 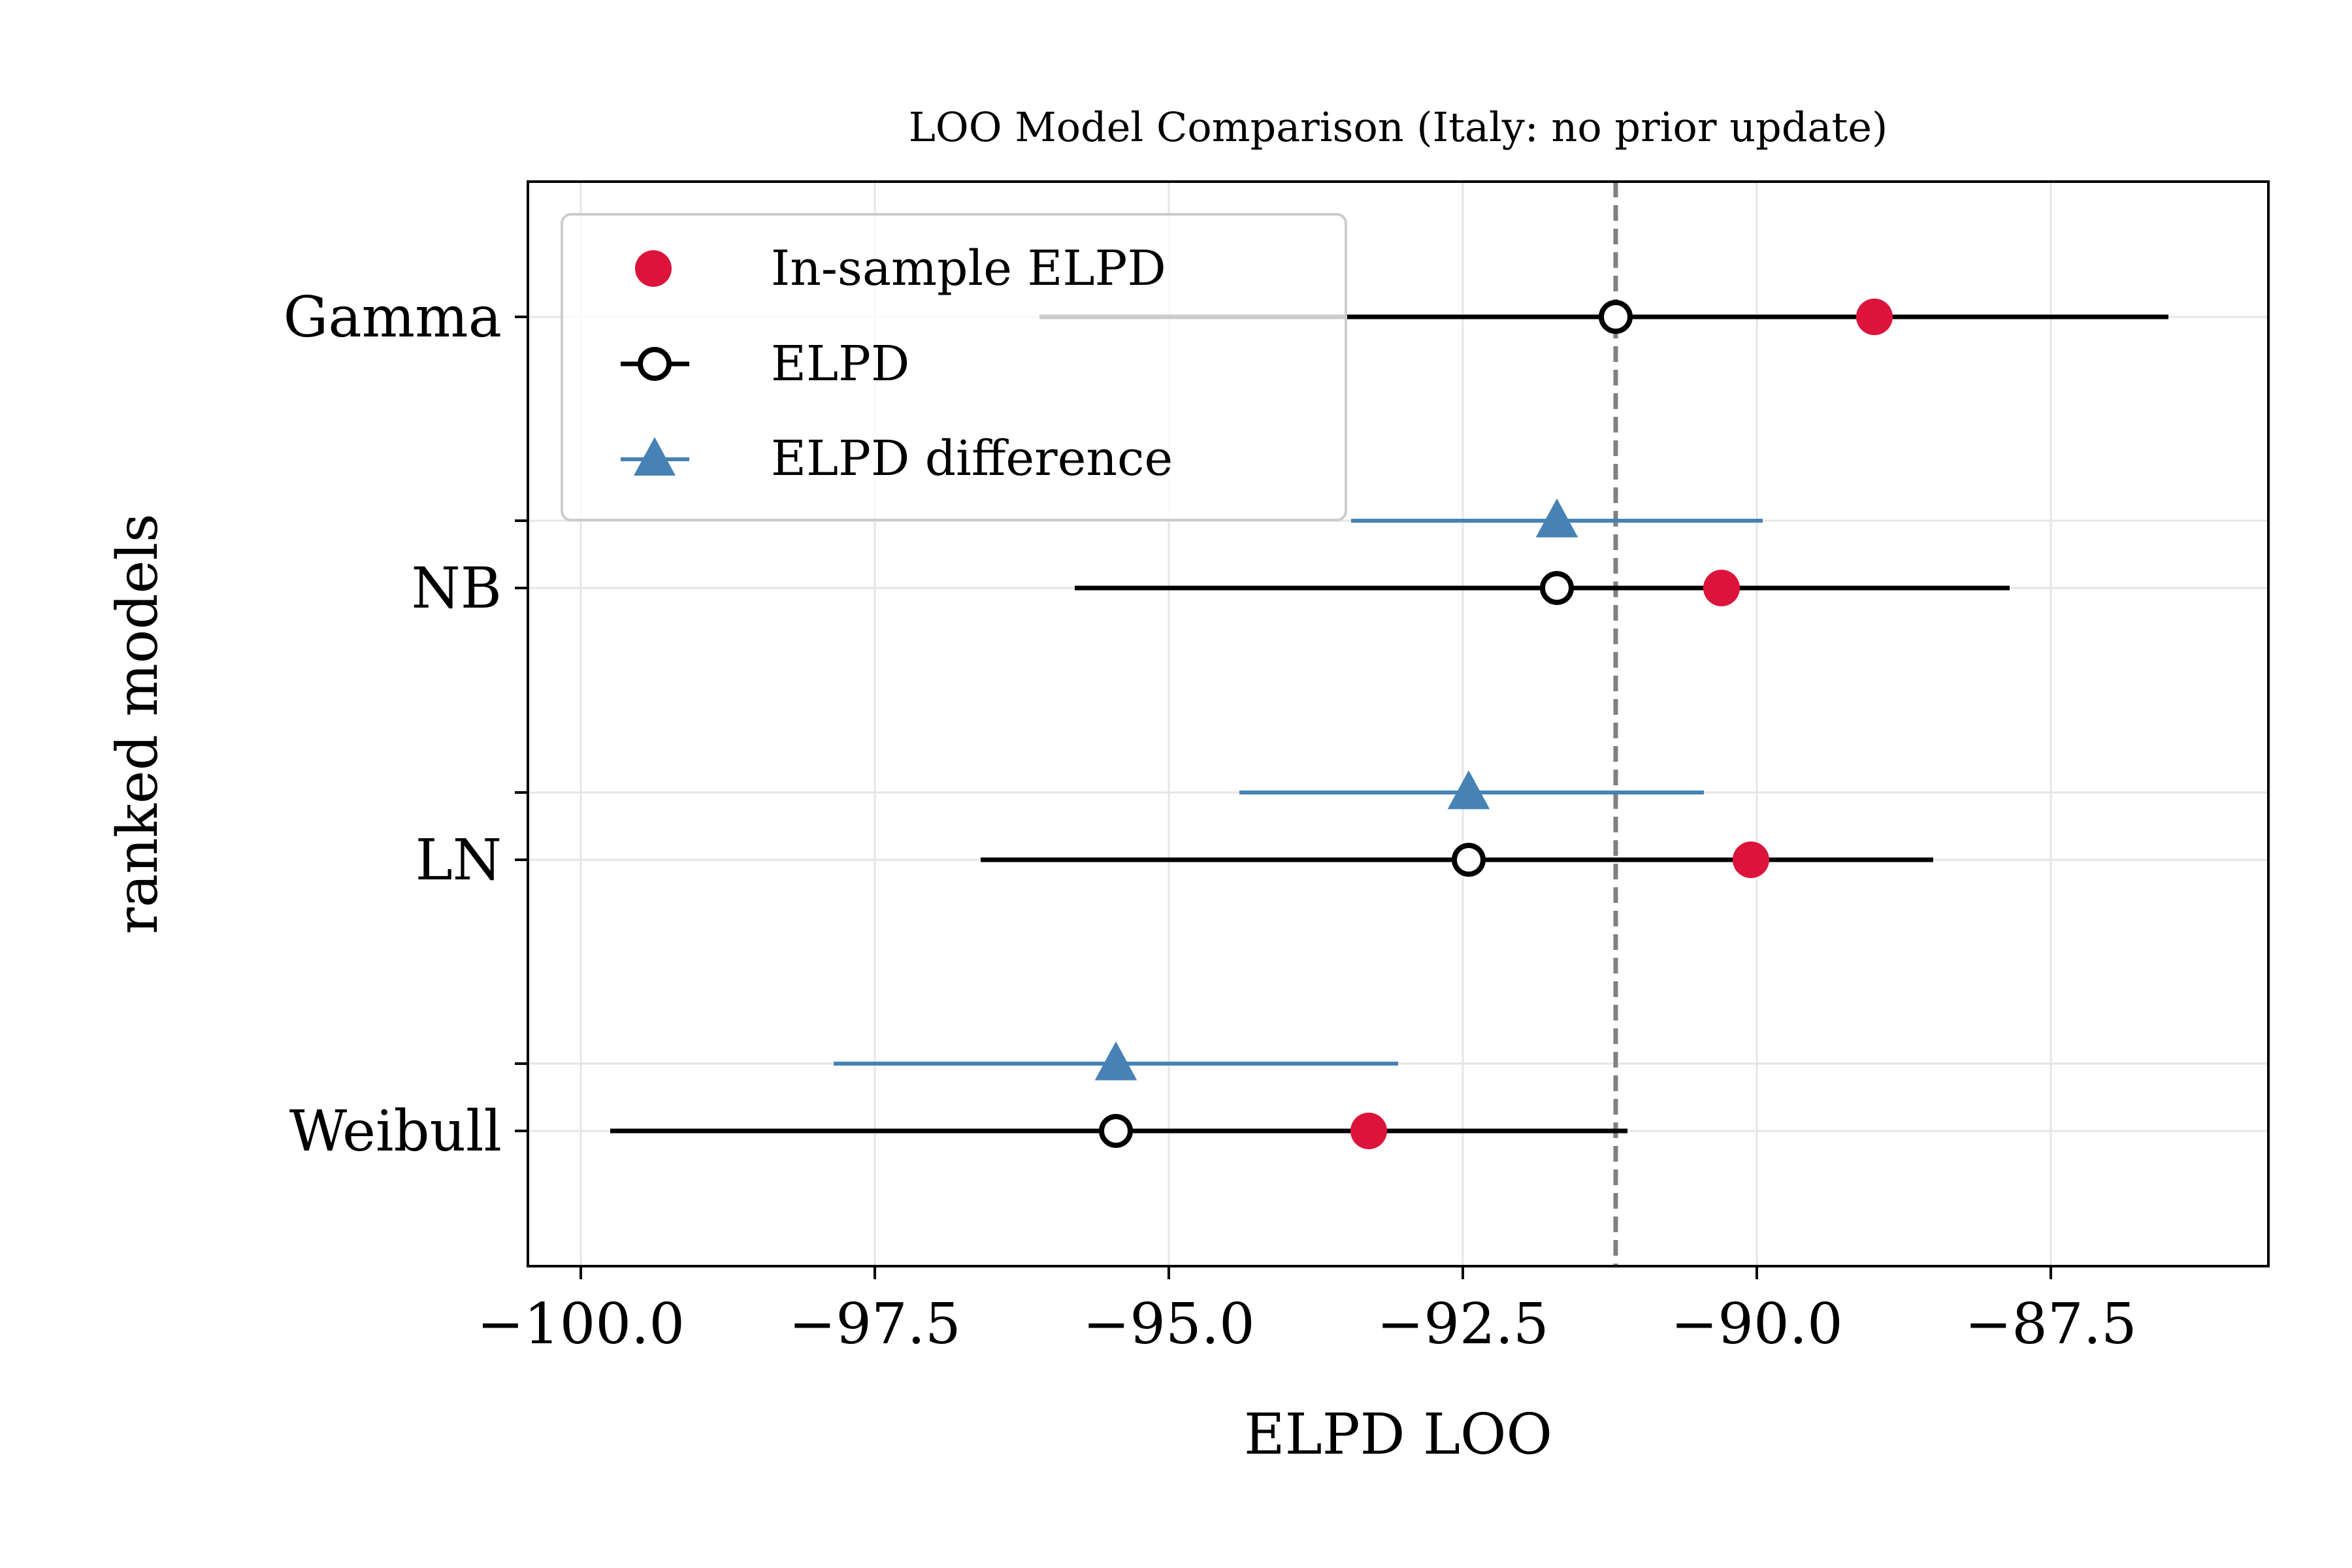 What do you see at coordinates (972, 459) in the screenshot?
I see `legend-label-elpd-difference: ELPD difference` at bounding box center [972, 459].